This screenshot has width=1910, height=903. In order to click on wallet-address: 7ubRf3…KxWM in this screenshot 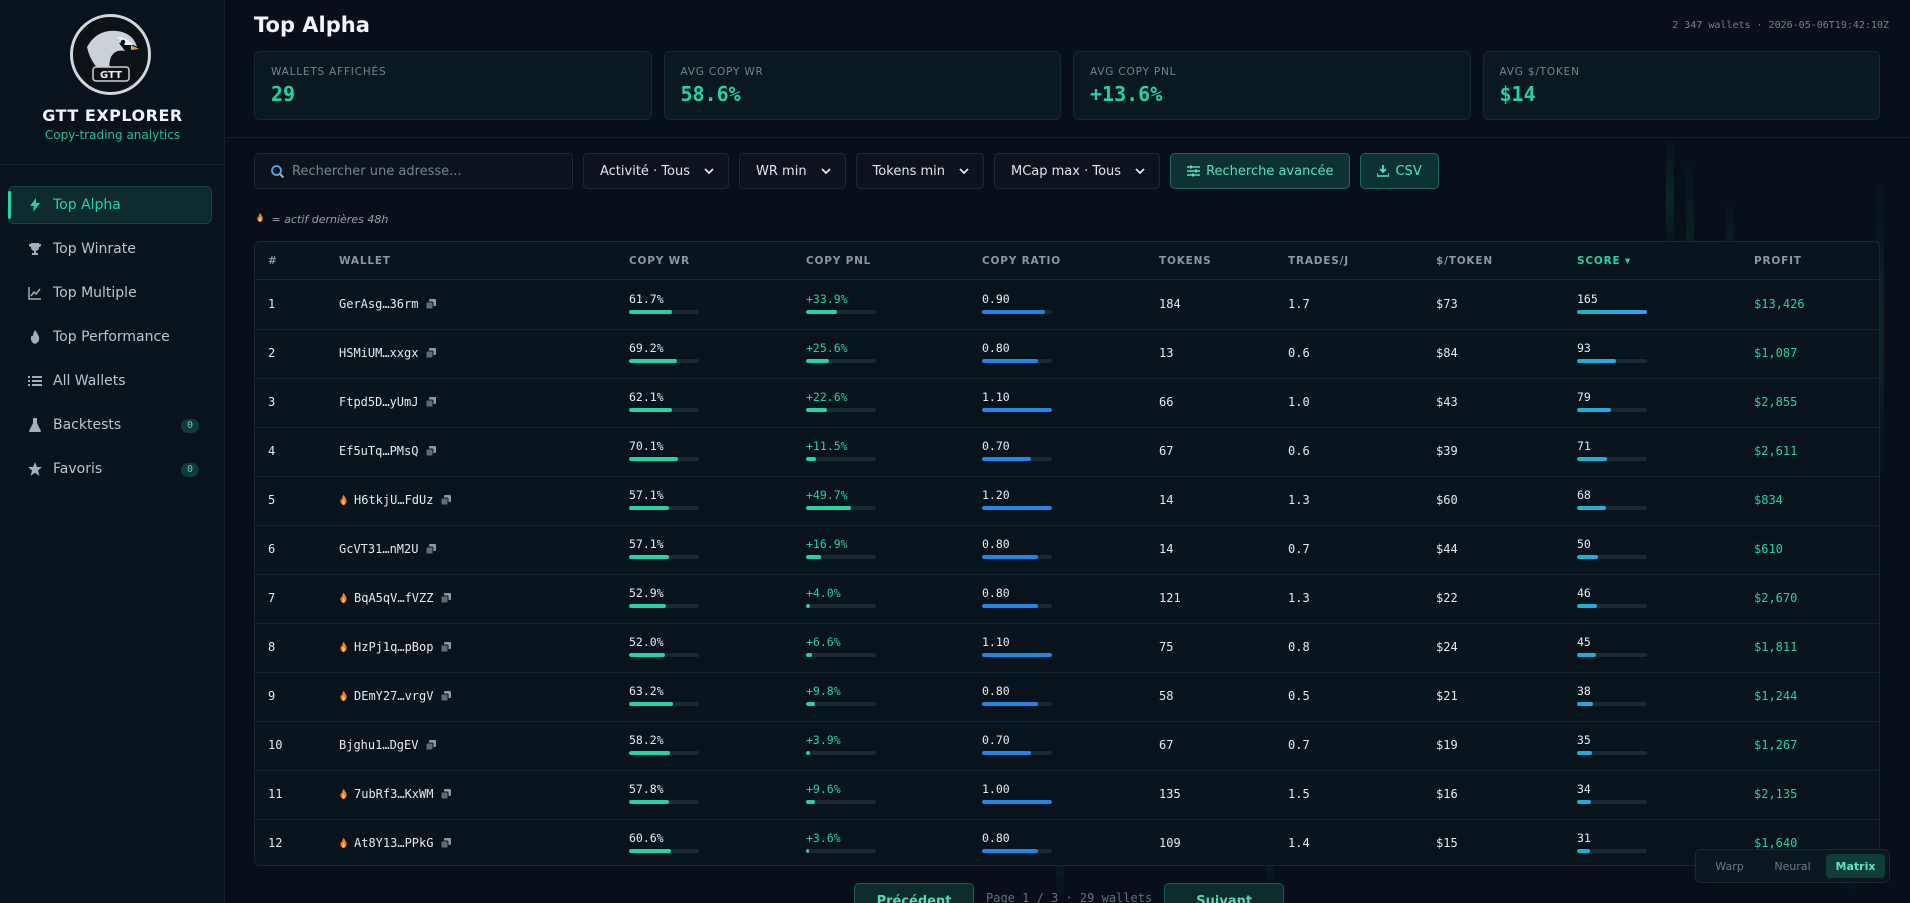, I will do `click(394, 794)`.